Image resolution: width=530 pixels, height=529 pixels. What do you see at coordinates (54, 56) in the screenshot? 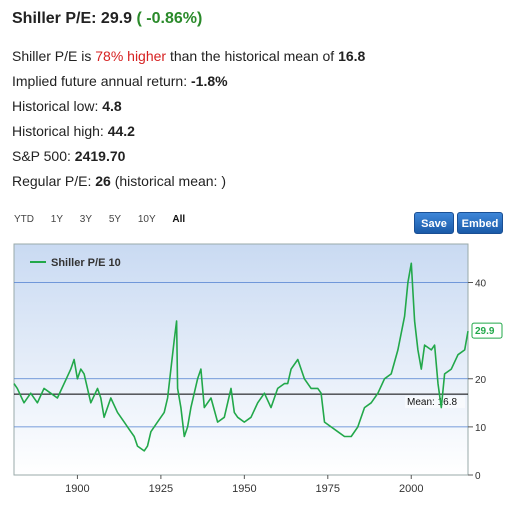
I see `stat-comparison-prefix: Shiller P/E is` at bounding box center [54, 56].